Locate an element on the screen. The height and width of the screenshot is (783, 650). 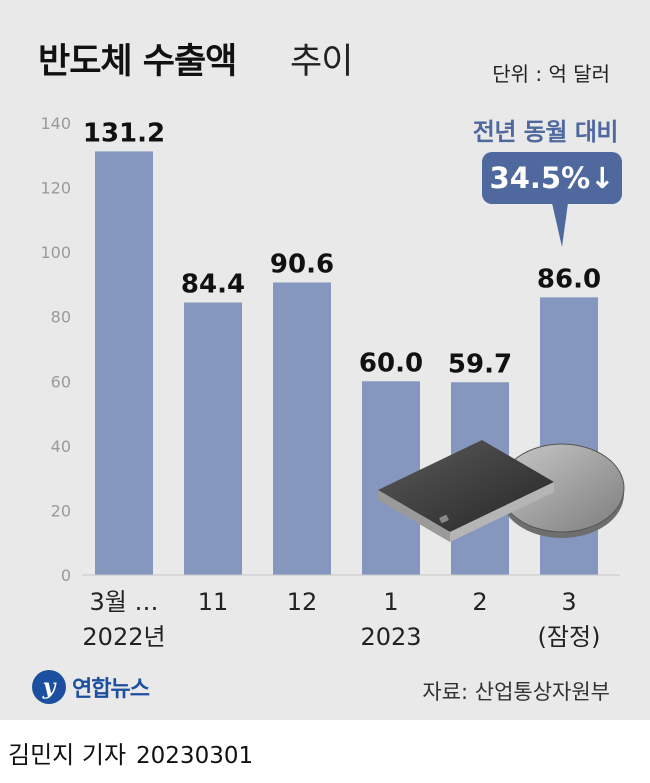
reporter-name: 김민지 기자 is located at coordinates (67, 755).